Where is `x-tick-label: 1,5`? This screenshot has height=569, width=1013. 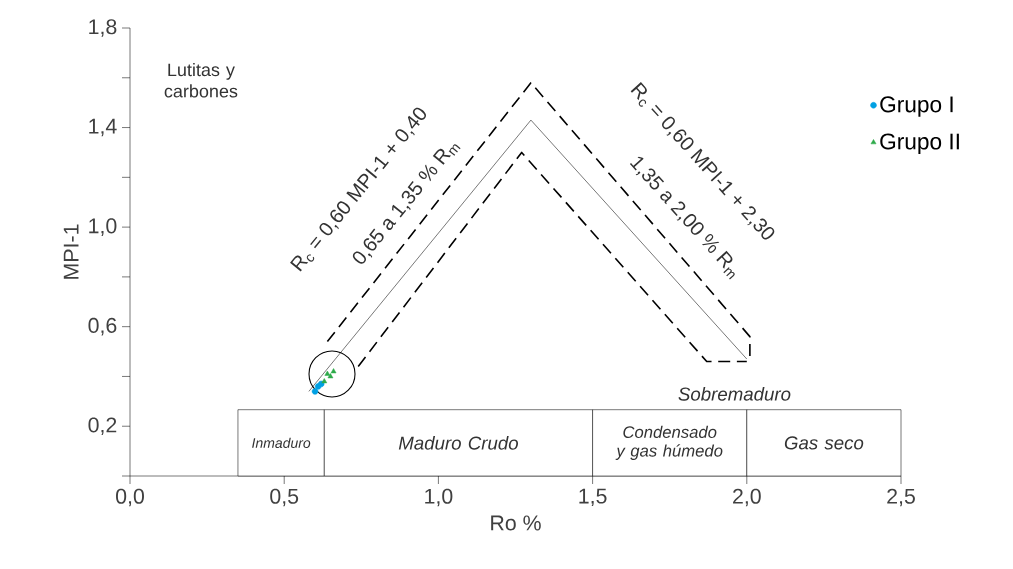 x-tick-label: 1,5 is located at coordinates (593, 497).